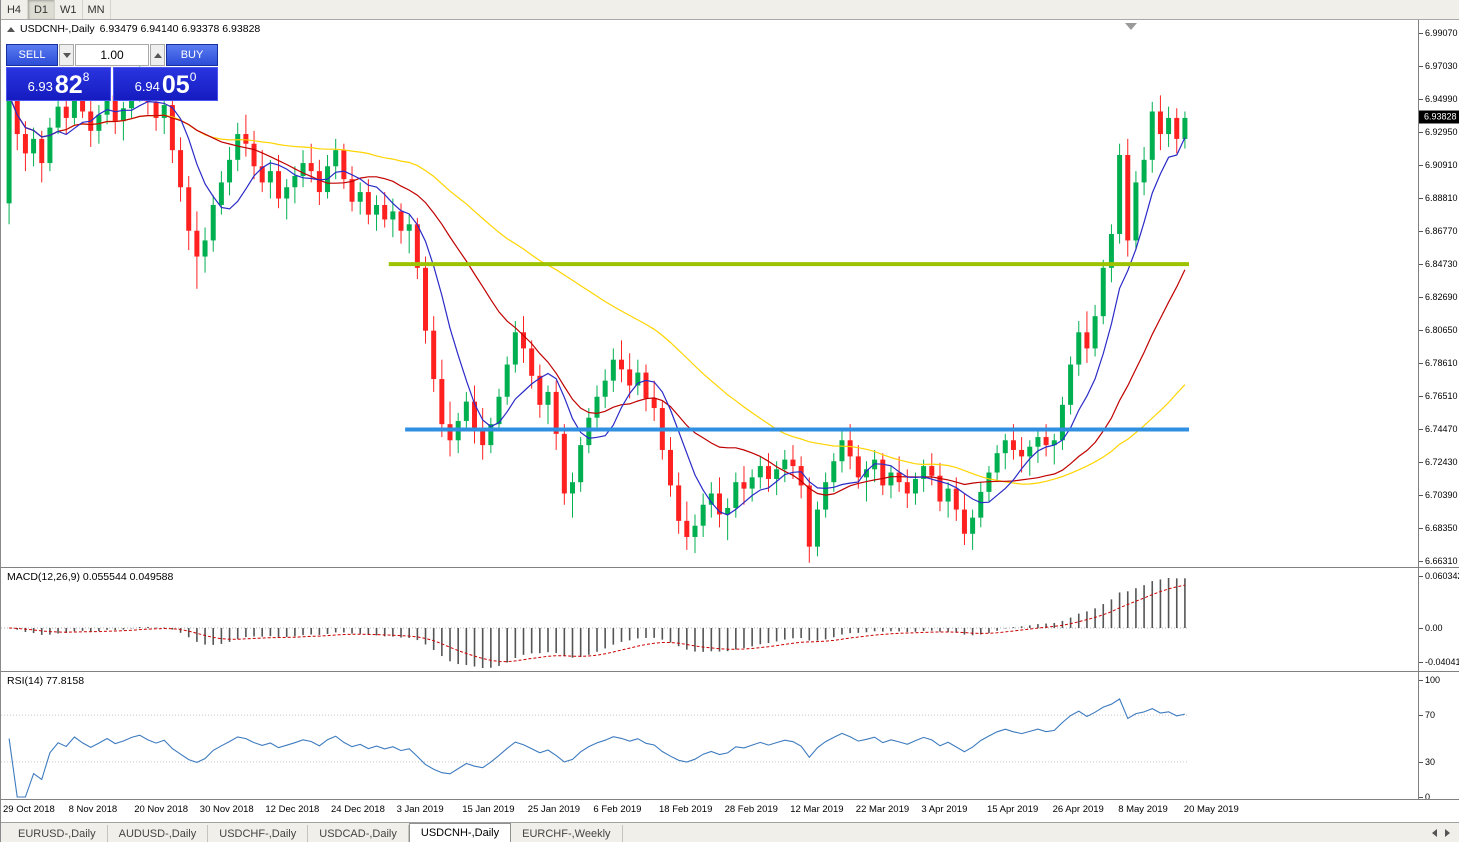 Image resolution: width=1459 pixels, height=842 pixels. I want to click on price-axis-label: 6.88810, so click(1441, 198).